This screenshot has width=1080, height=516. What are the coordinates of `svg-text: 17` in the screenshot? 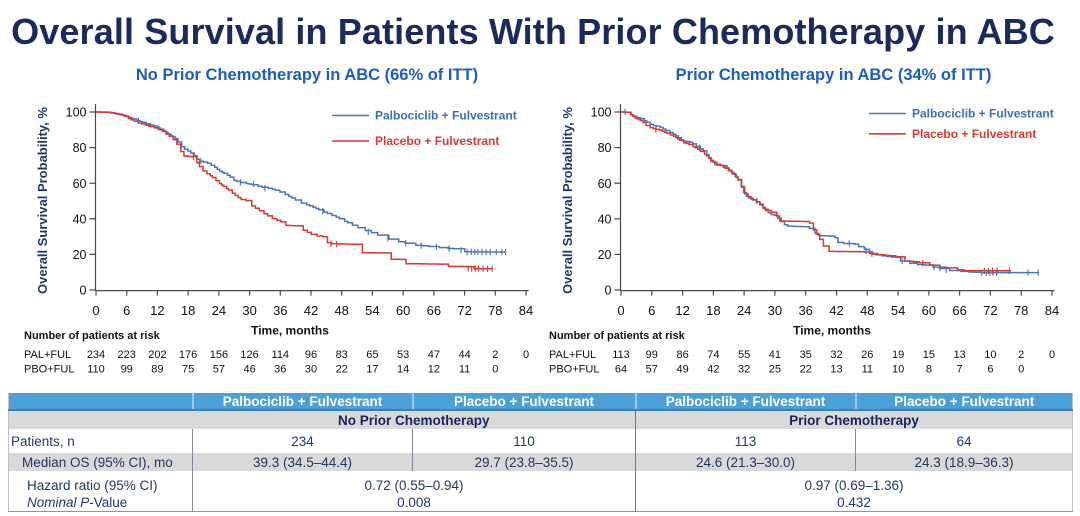 It's located at (372, 369).